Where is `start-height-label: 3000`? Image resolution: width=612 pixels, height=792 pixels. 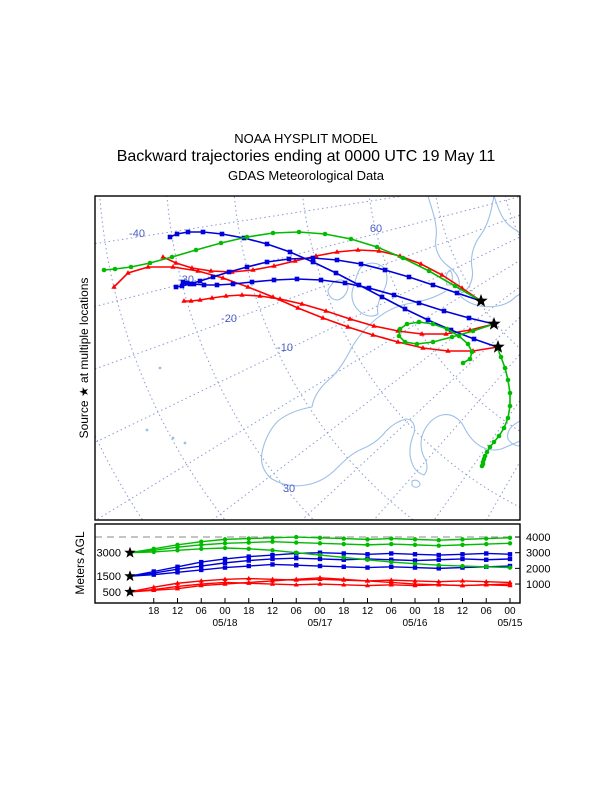
start-height-label: 3000 is located at coordinates (109, 554).